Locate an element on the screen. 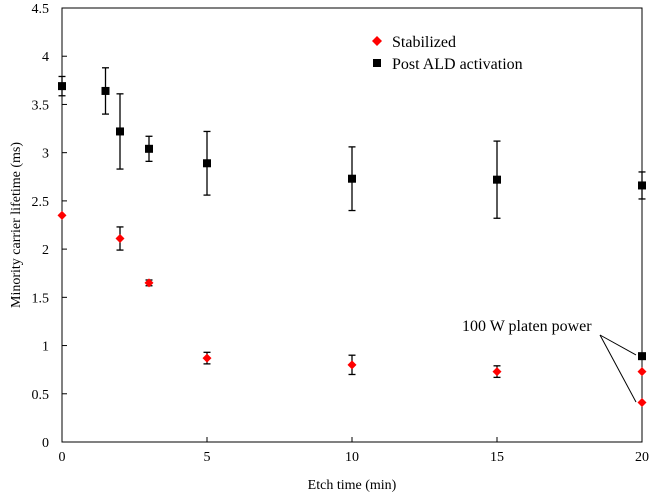  x-axis-label: Etch time (min) is located at coordinates (352, 485).